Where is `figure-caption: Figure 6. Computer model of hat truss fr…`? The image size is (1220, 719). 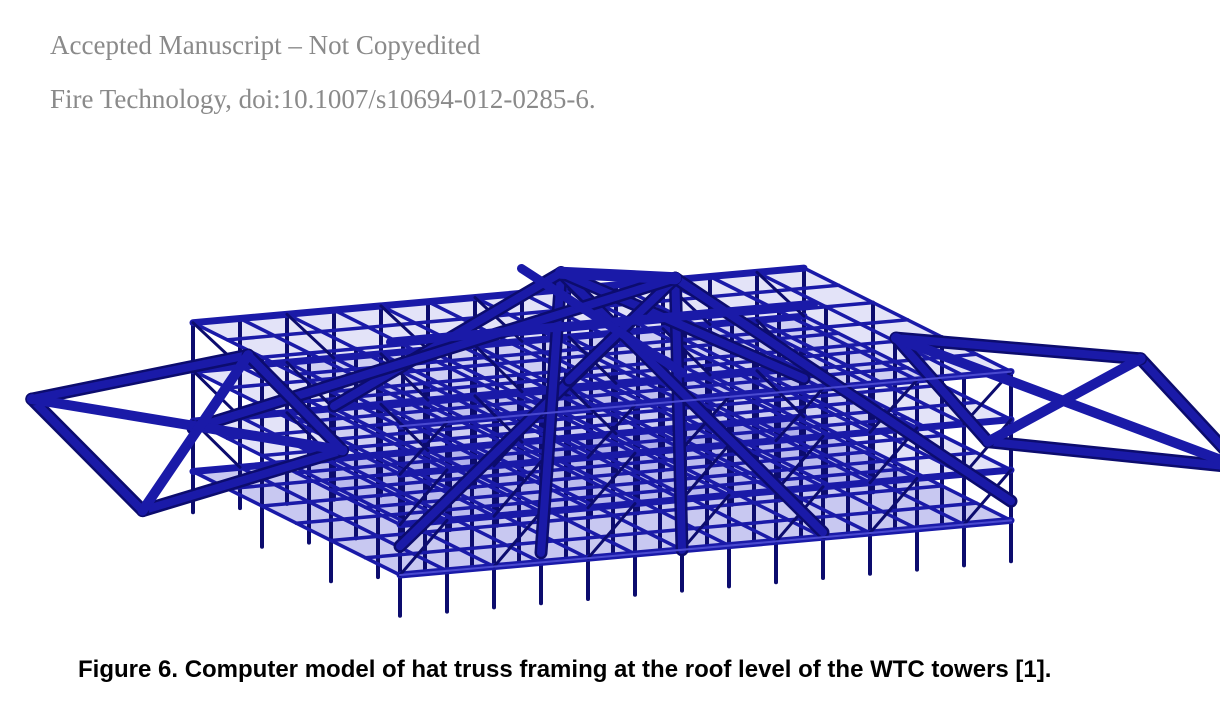 figure-caption: Figure 6. Computer model of hat truss fr… is located at coordinates (565, 669).